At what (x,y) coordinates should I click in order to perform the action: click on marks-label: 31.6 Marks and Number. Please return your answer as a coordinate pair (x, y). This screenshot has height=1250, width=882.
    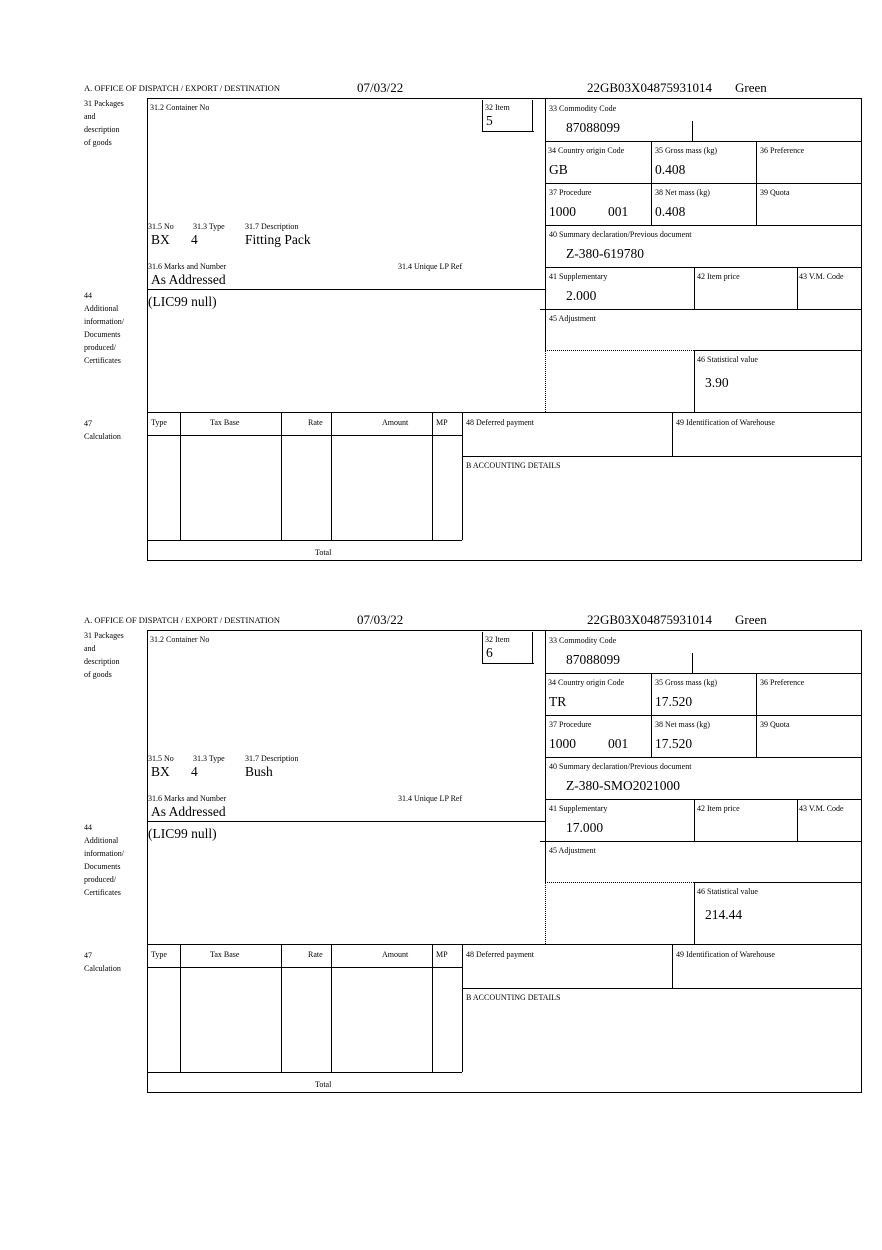
    Looking at the image, I should click on (187, 266).